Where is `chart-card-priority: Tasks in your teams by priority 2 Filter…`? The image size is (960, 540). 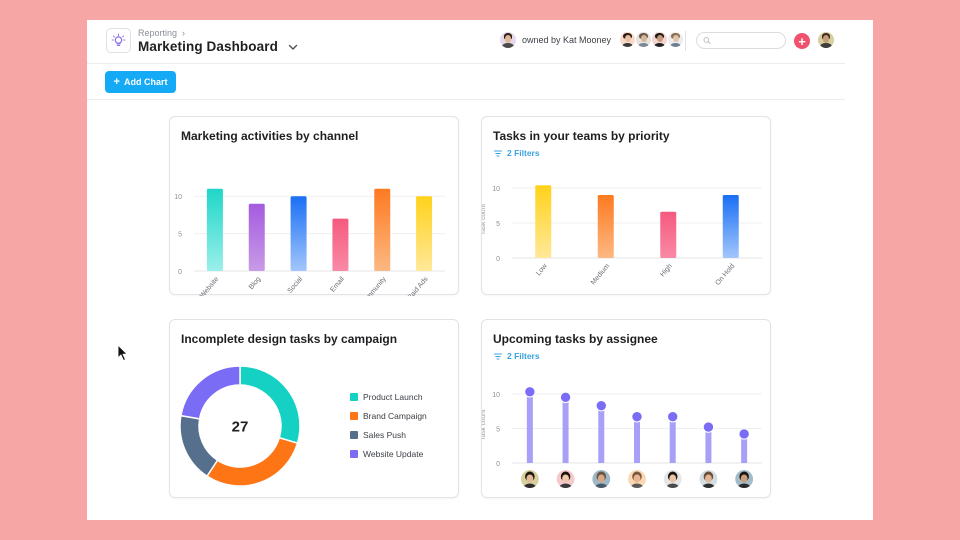
chart-card-priority: Tasks in your teams by priority 2 Filter… is located at coordinates (626, 205).